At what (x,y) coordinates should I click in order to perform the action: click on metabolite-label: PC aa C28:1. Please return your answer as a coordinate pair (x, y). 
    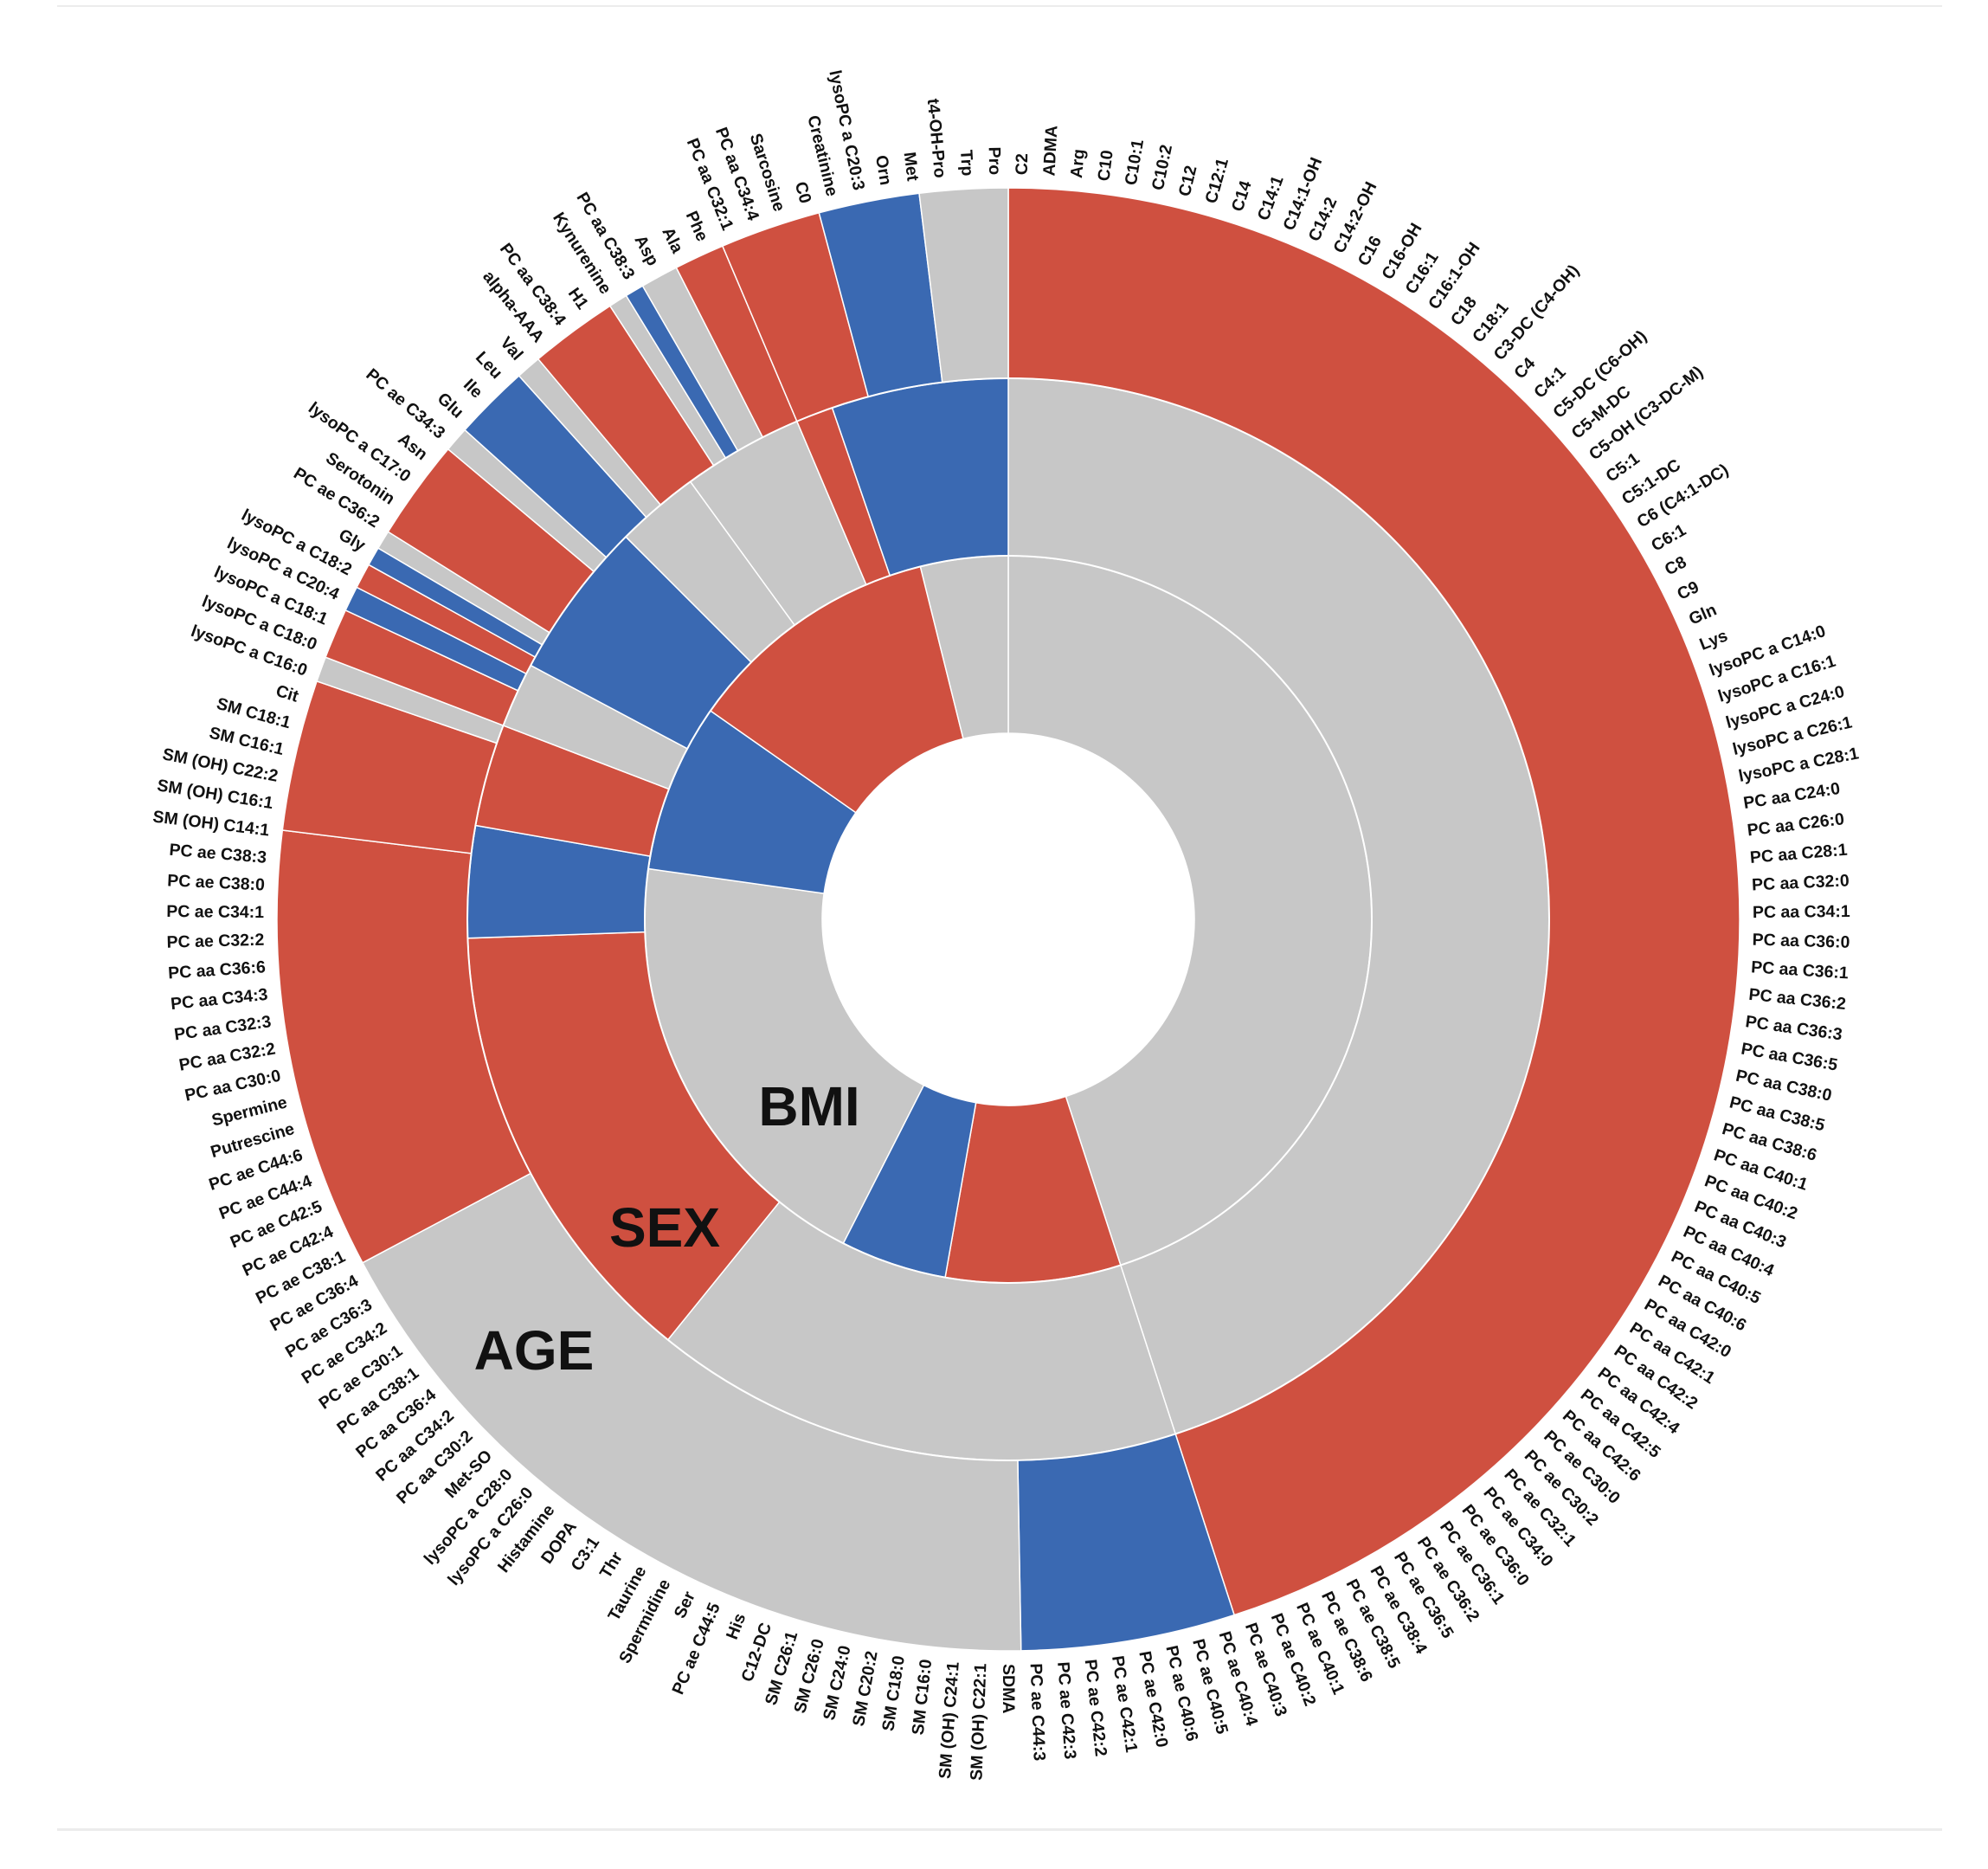
    Looking at the image, I should click on (1798, 854).